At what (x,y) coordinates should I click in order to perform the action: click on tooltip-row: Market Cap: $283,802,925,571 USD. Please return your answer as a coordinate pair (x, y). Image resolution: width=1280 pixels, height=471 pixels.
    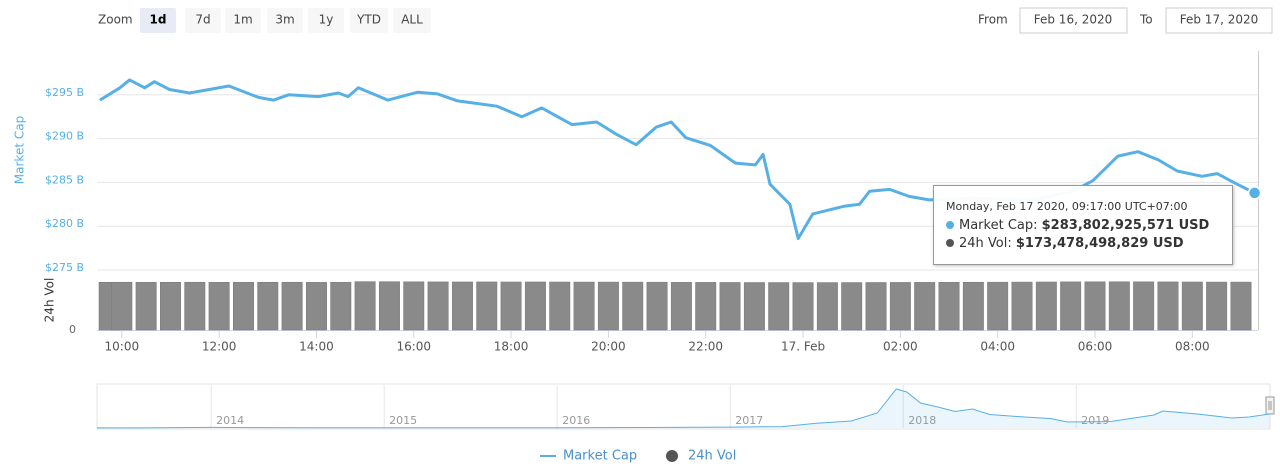
    Looking at the image, I should click on (1089, 226).